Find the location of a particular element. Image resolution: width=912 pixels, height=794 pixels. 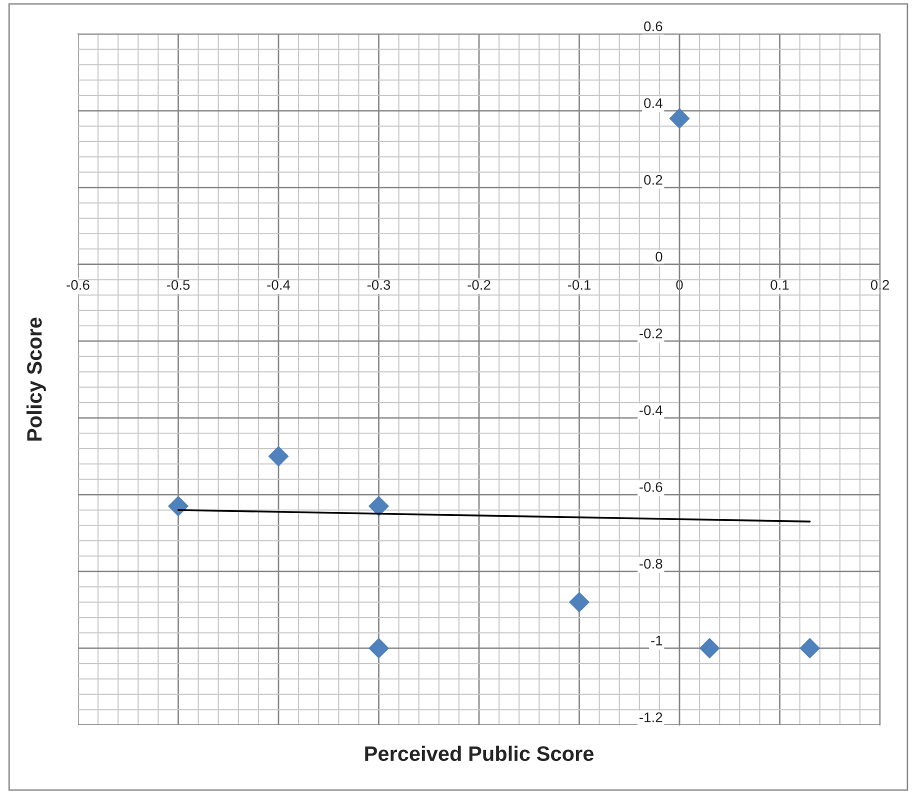

x-tick-label: 0.1 is located at coordinates (779, 285).